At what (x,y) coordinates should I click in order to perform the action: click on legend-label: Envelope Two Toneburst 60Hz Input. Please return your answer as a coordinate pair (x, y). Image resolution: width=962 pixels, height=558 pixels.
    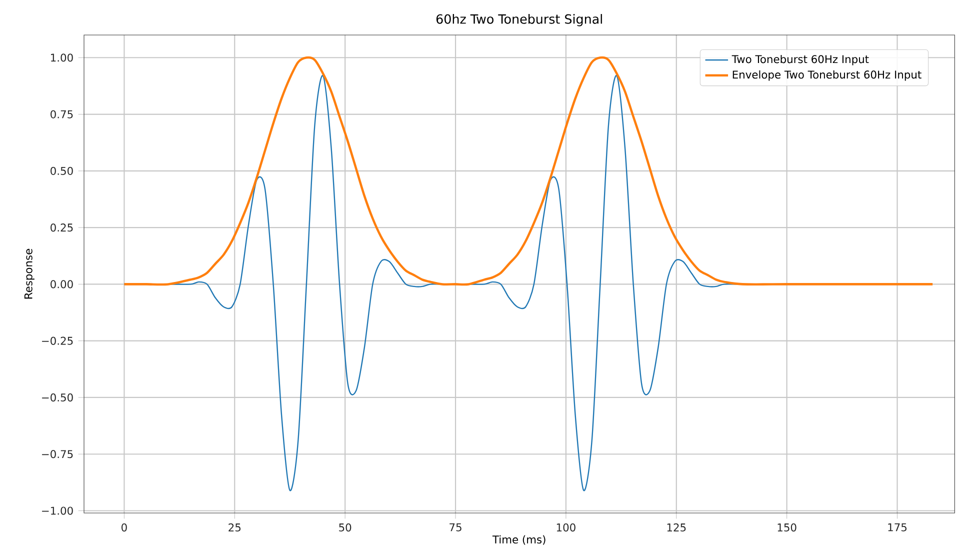
    Looking at the image, I should click on (827, 75).